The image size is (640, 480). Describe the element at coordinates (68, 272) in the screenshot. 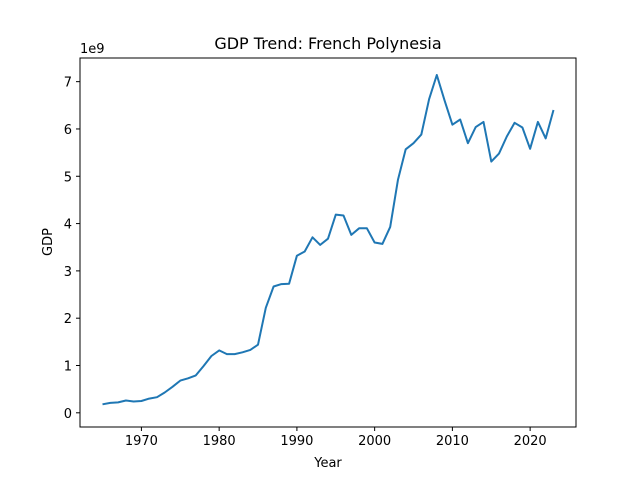

I see `y-tick-label-3: 3` at that location.